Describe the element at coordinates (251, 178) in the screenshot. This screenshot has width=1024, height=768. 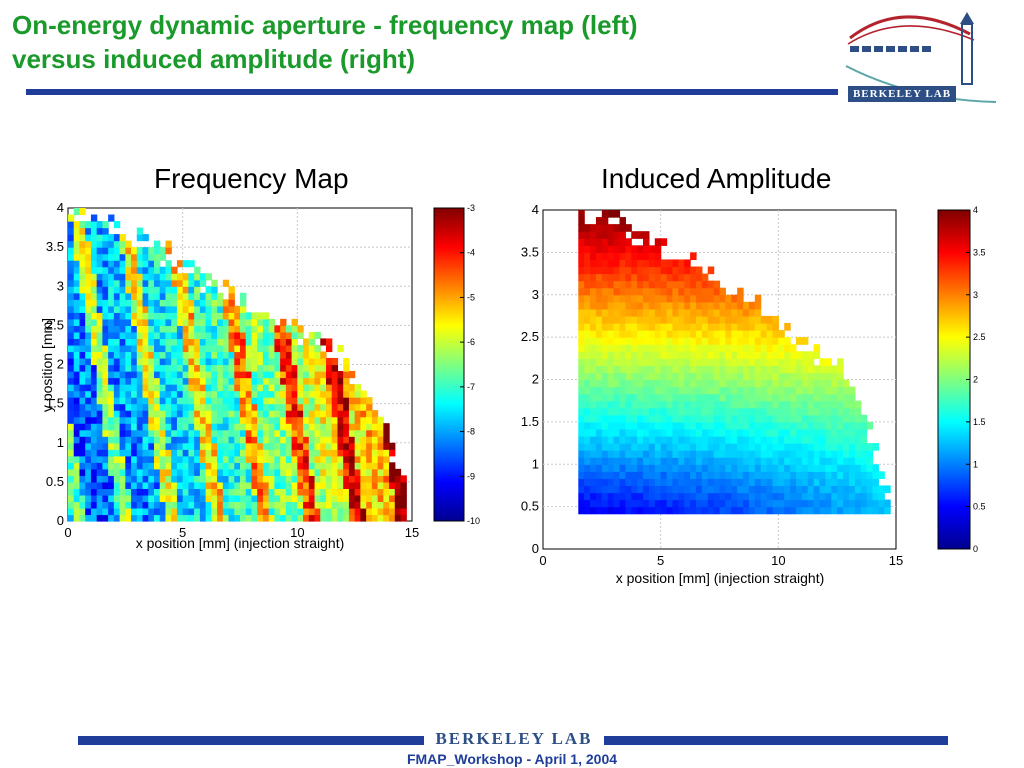
I see `frequency-map-title: Frequency Map` at that location.